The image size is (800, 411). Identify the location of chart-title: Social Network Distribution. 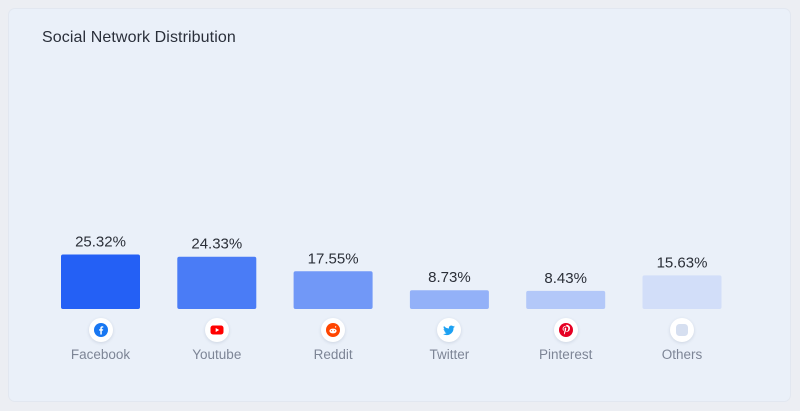
(139, 37).